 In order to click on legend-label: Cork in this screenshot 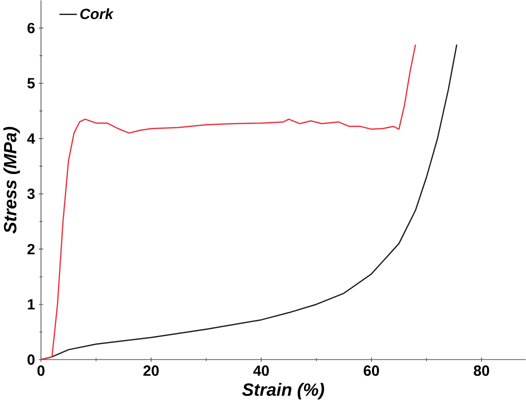, I will do `click(97, 14)`.